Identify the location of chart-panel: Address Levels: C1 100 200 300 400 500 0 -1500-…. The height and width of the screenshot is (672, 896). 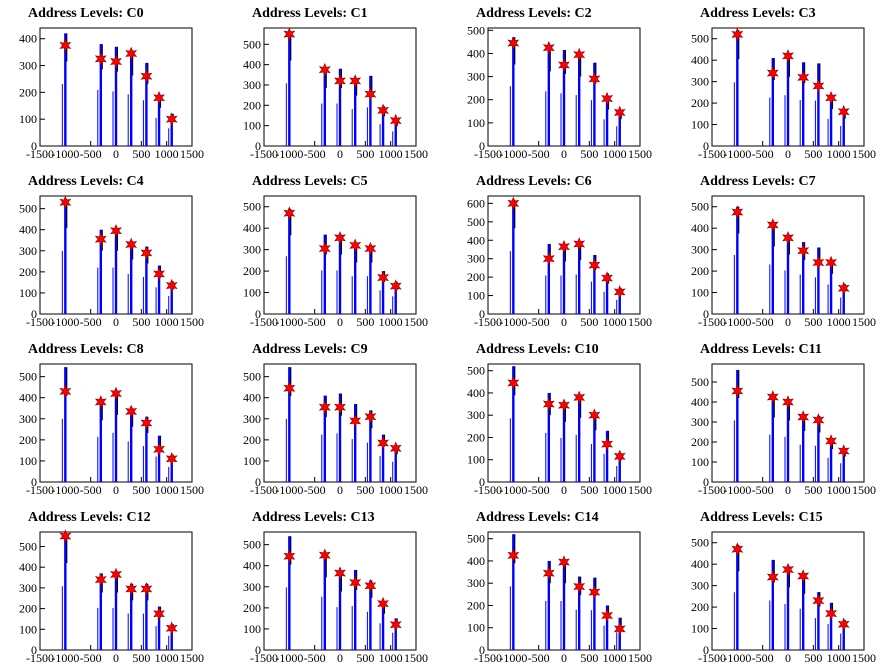
(336, 84).